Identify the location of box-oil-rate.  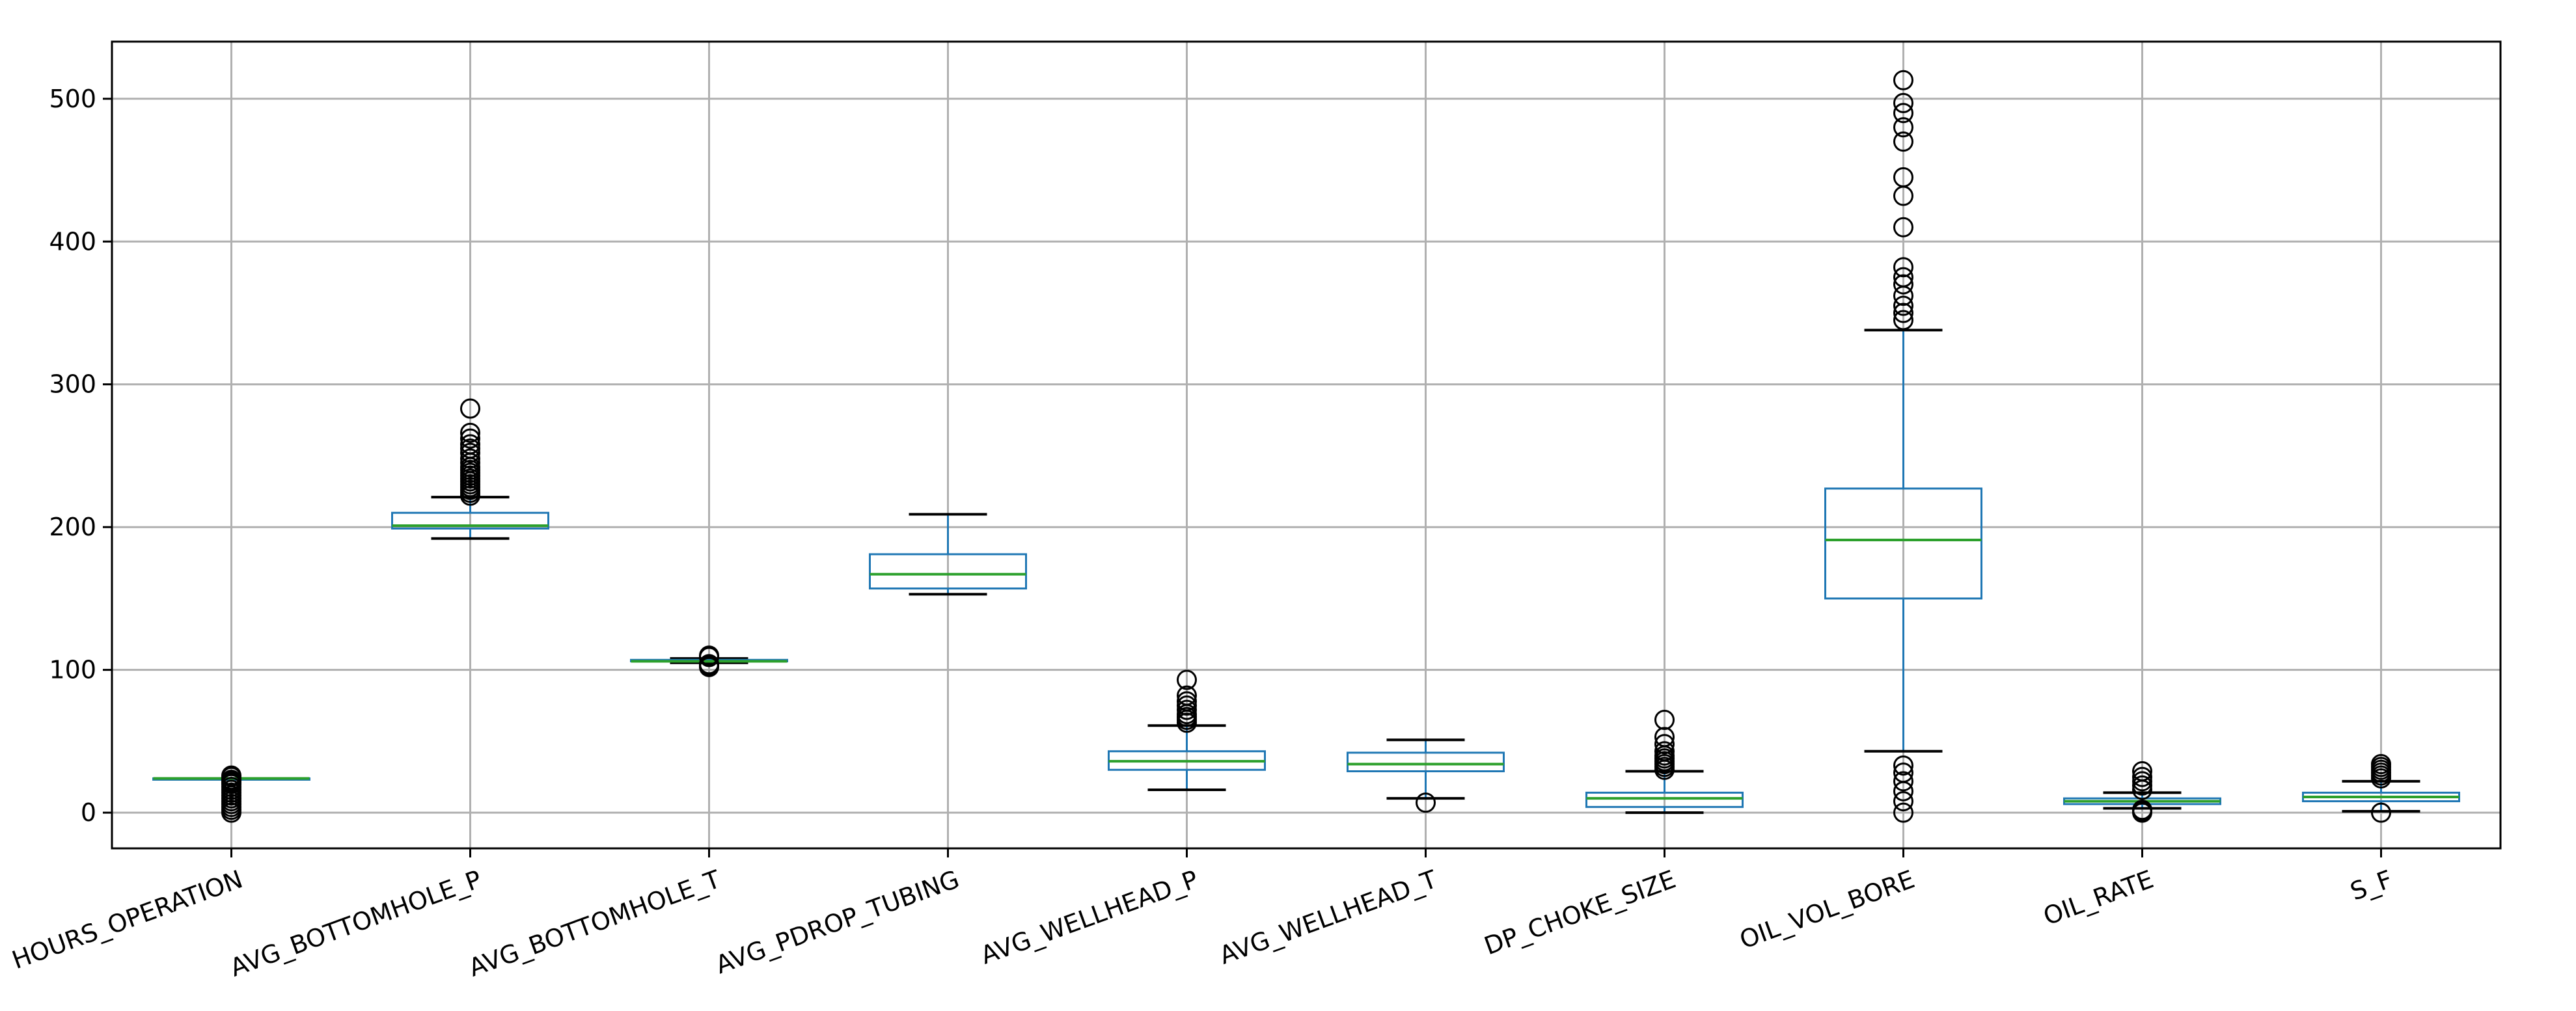
(2142, 792).